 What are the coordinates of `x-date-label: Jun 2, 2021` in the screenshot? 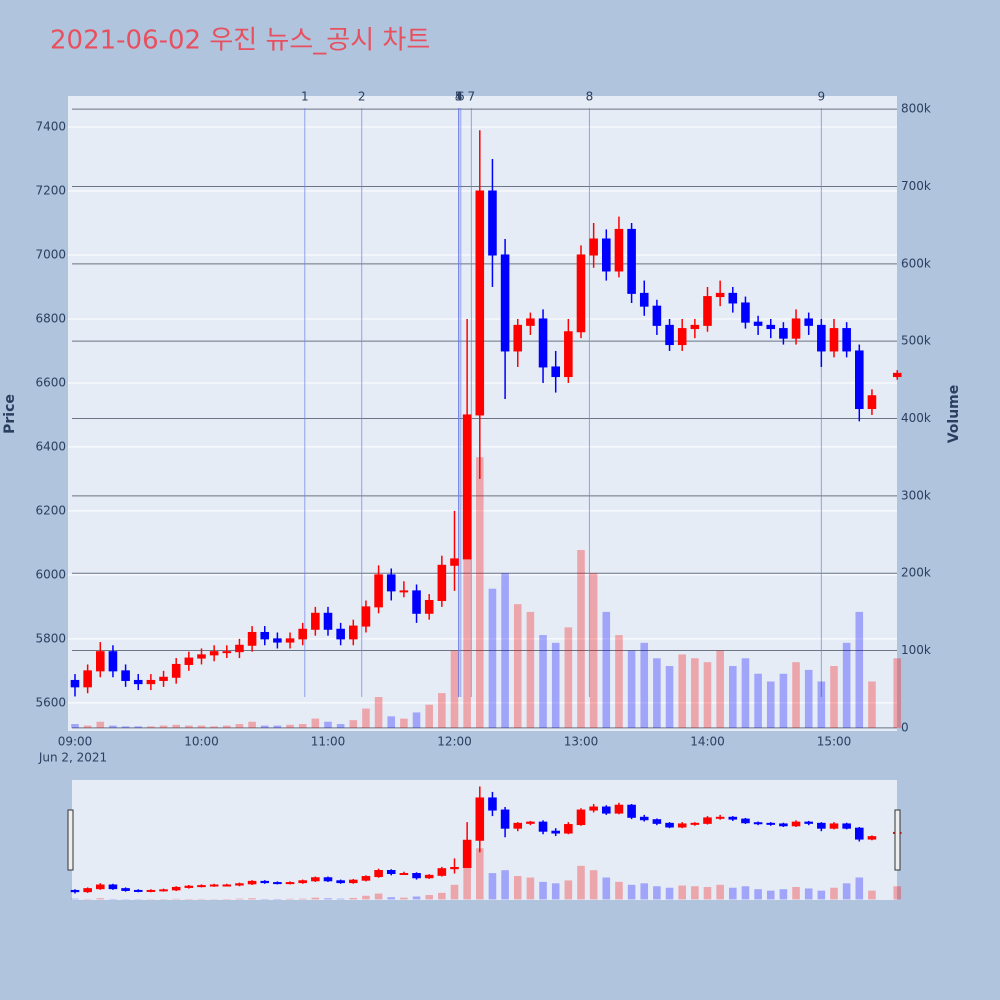 It's located at (72, 758).